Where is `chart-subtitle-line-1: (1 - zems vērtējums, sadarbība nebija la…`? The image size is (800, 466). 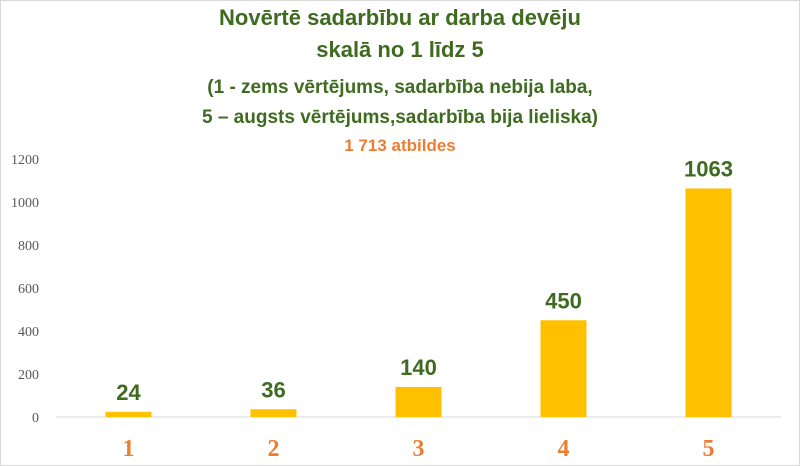 chart-subtitle-line-1: (1 - zems vērtējums, sadarbība nebija la… is located at coordinates (400, 87).